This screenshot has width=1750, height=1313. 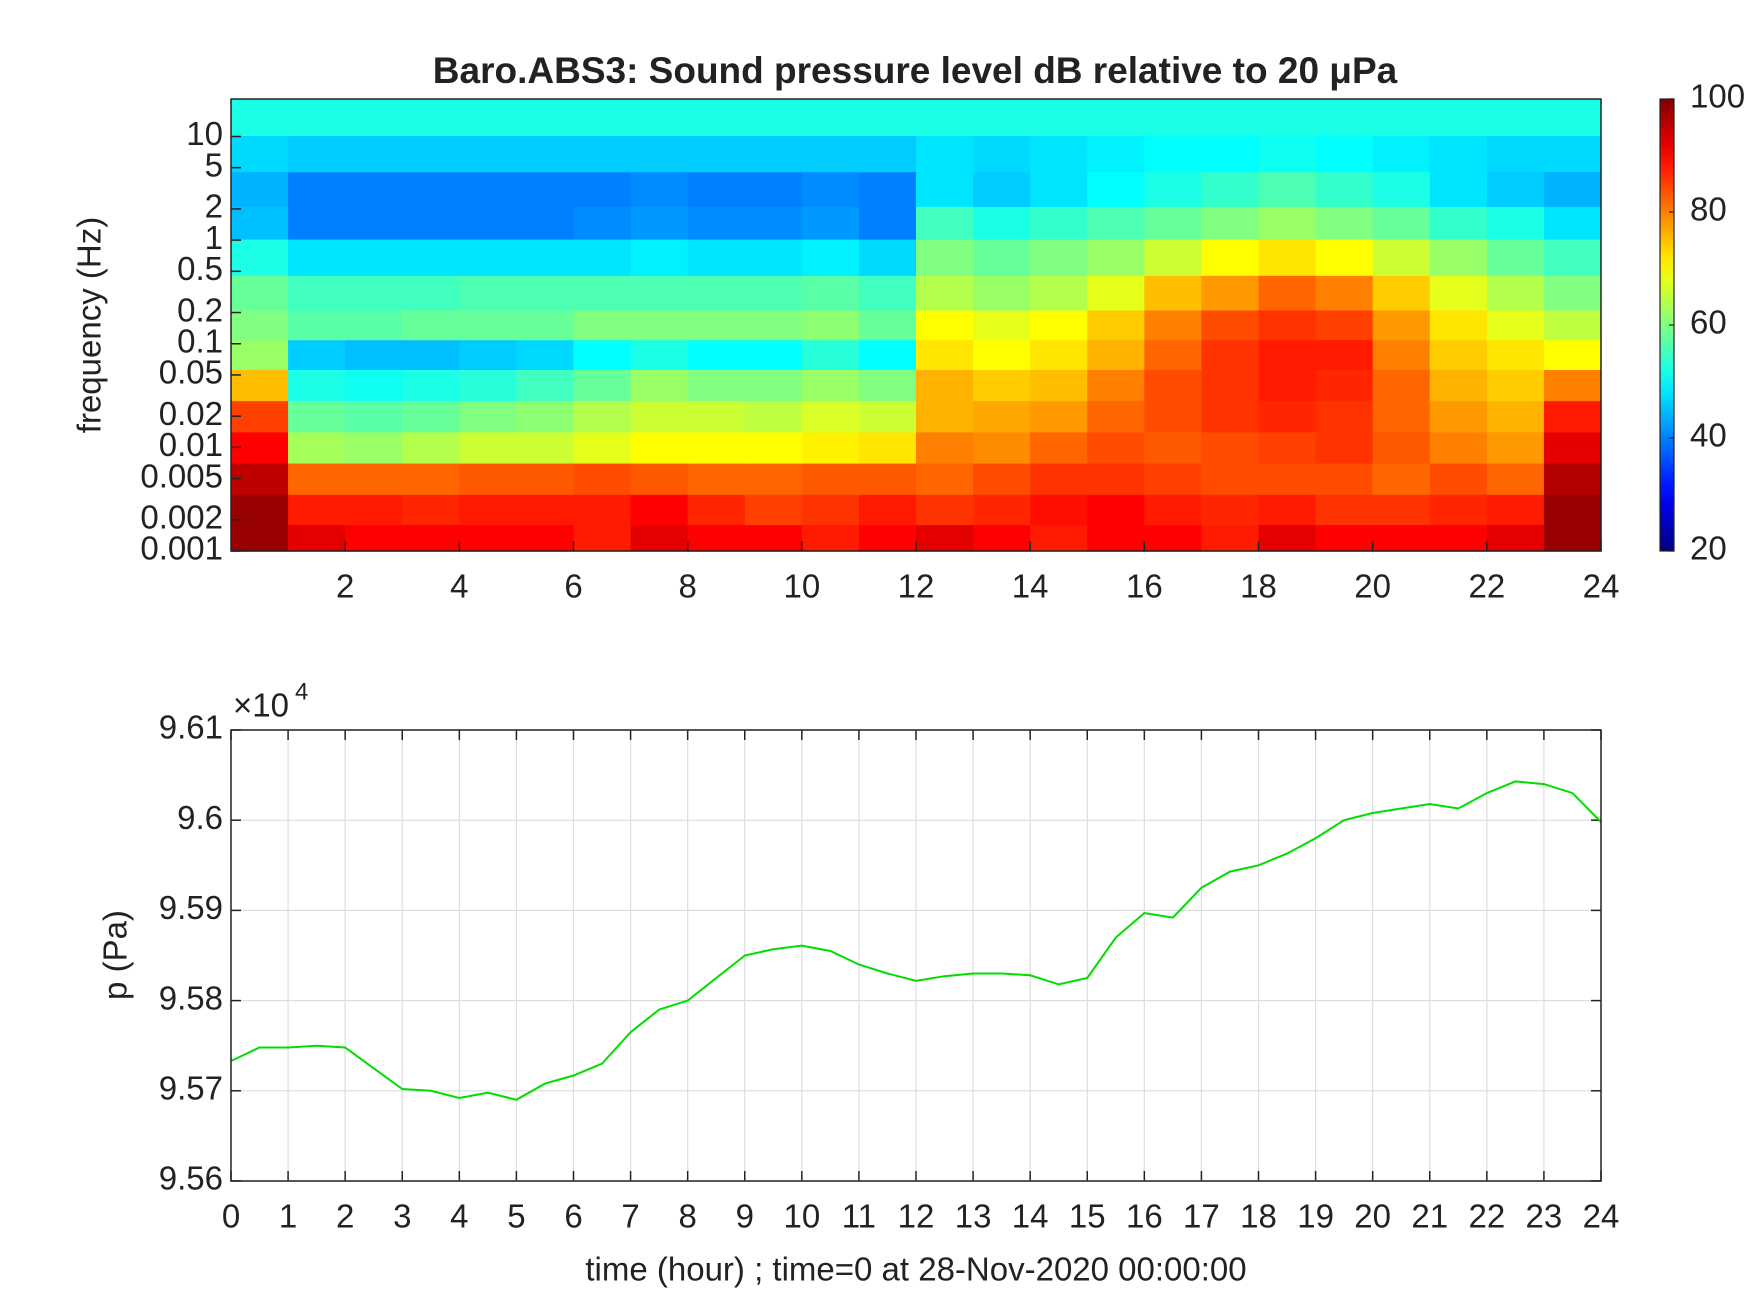 I want to click on y-multiplier: ×10, so click(x=261, y=705).